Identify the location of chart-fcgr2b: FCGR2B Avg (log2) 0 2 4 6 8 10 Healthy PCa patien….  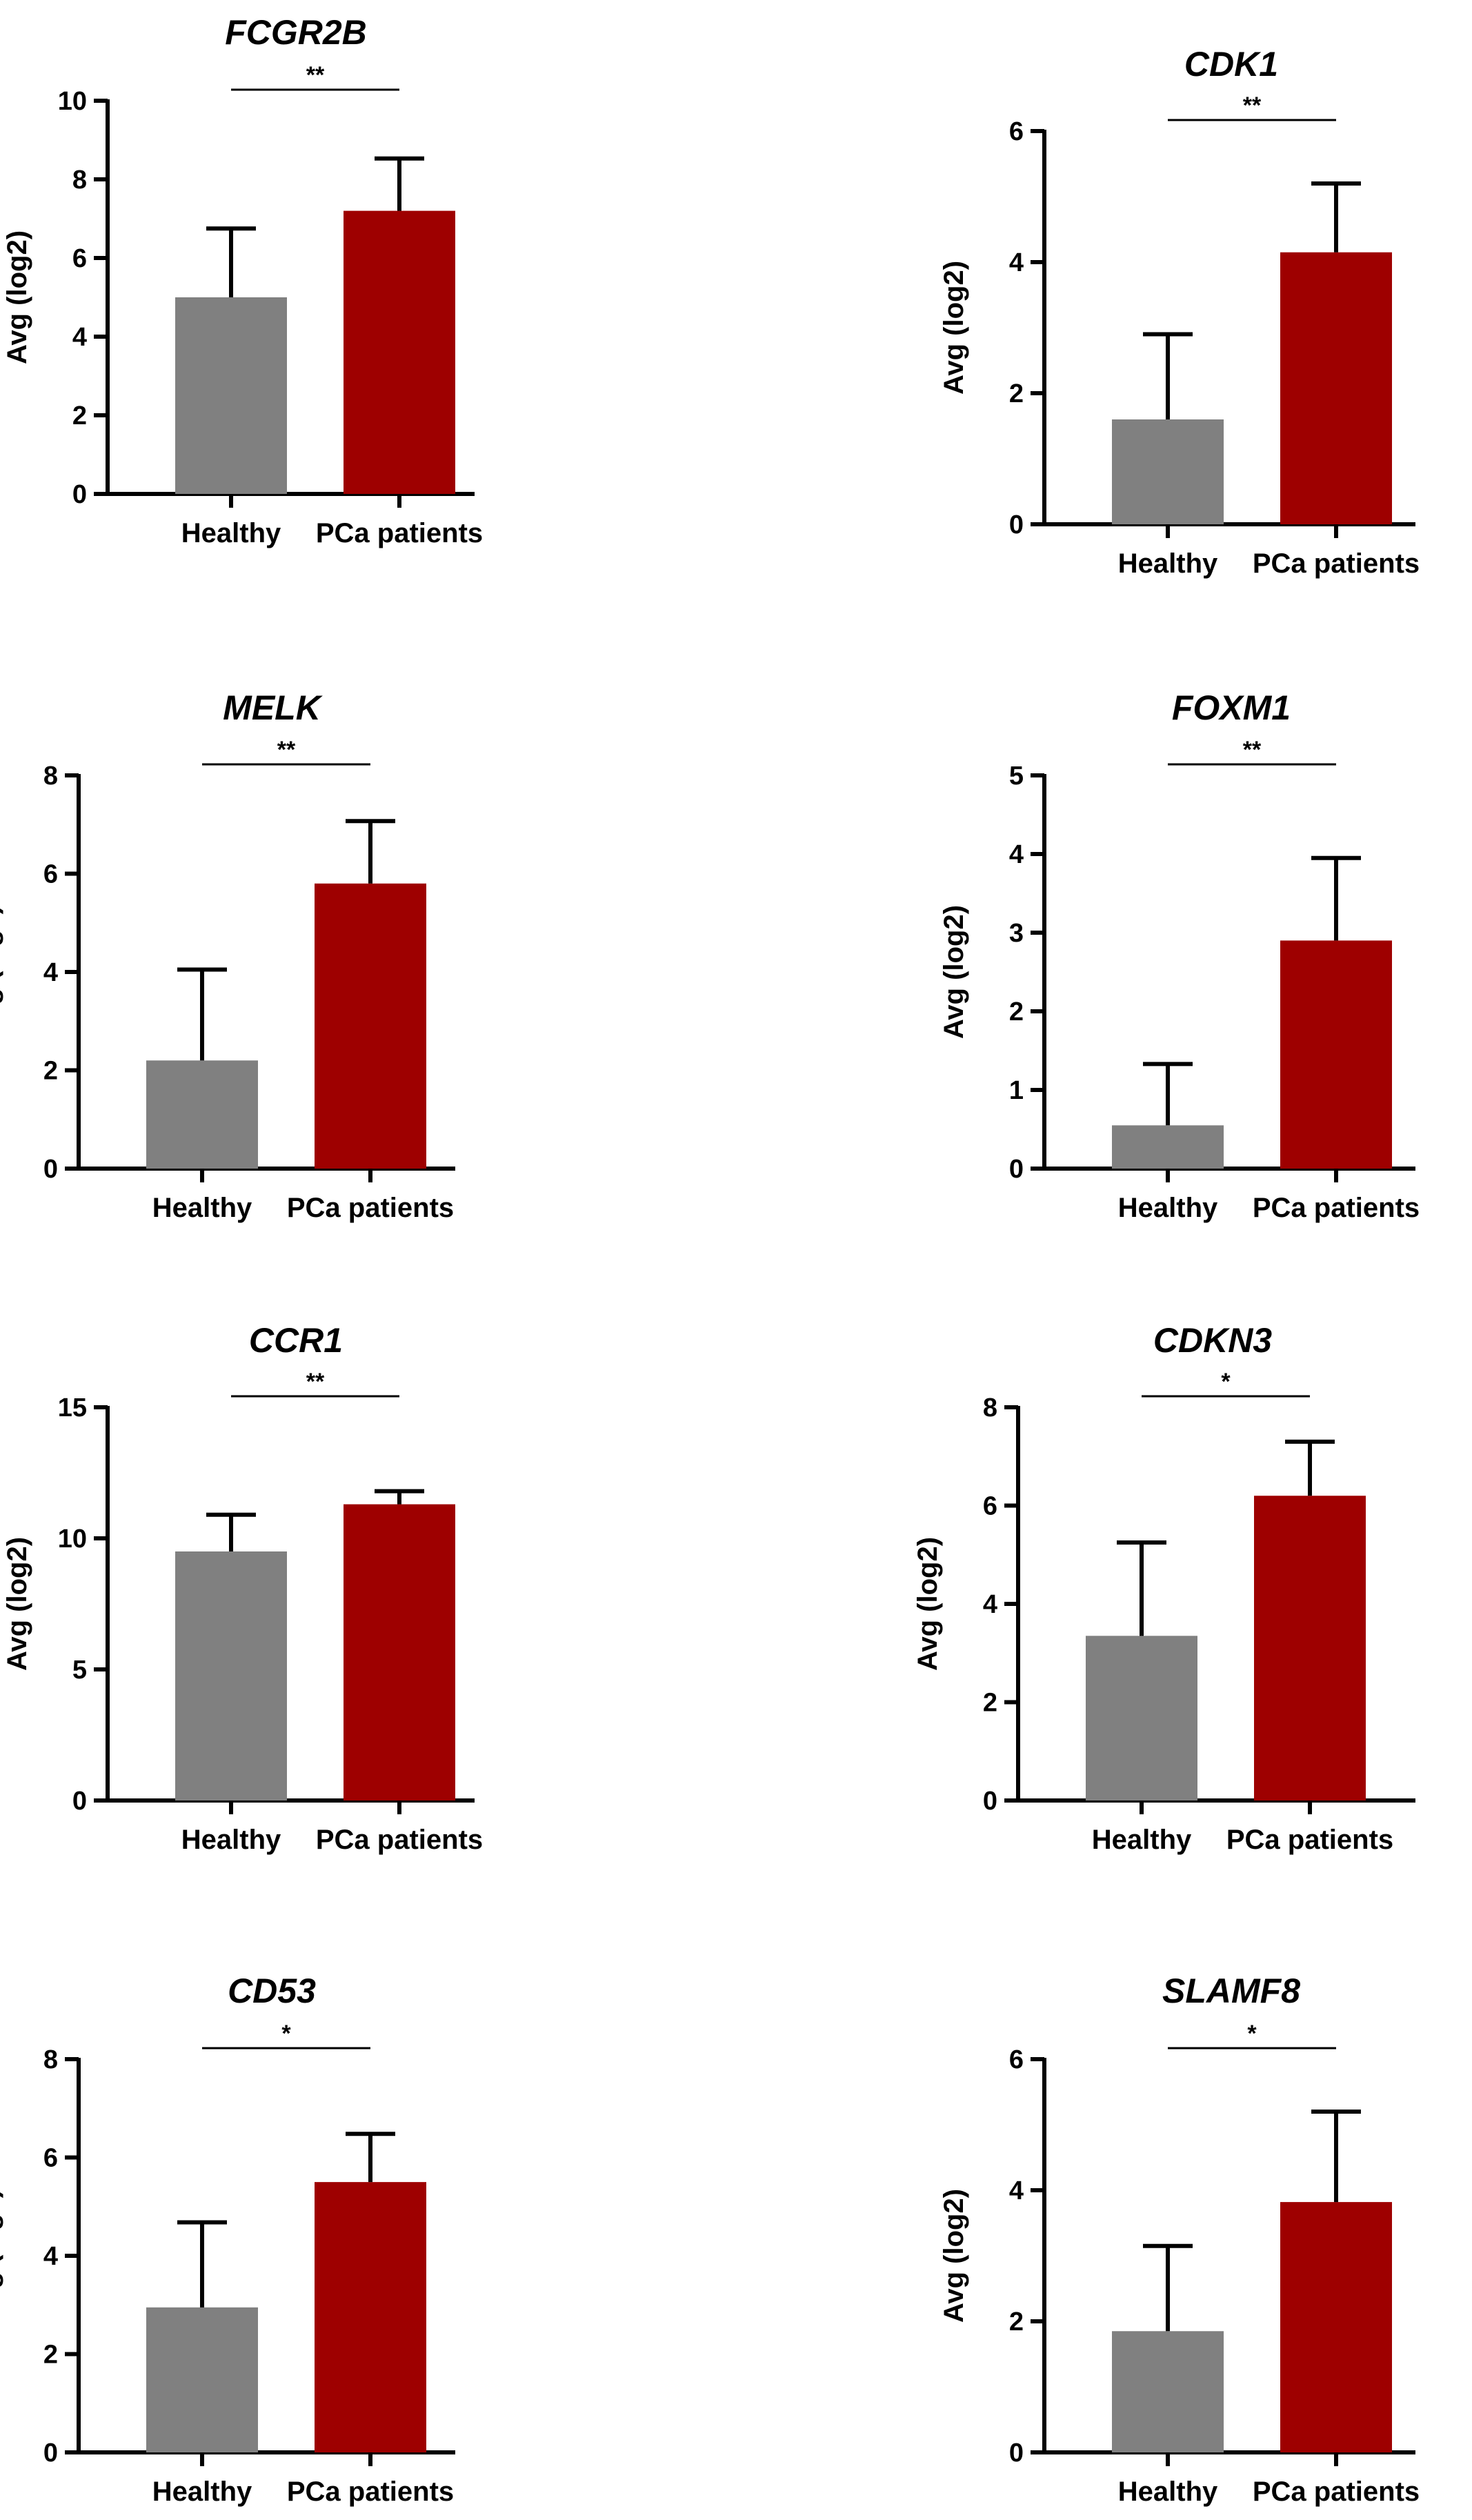
(242, 280).